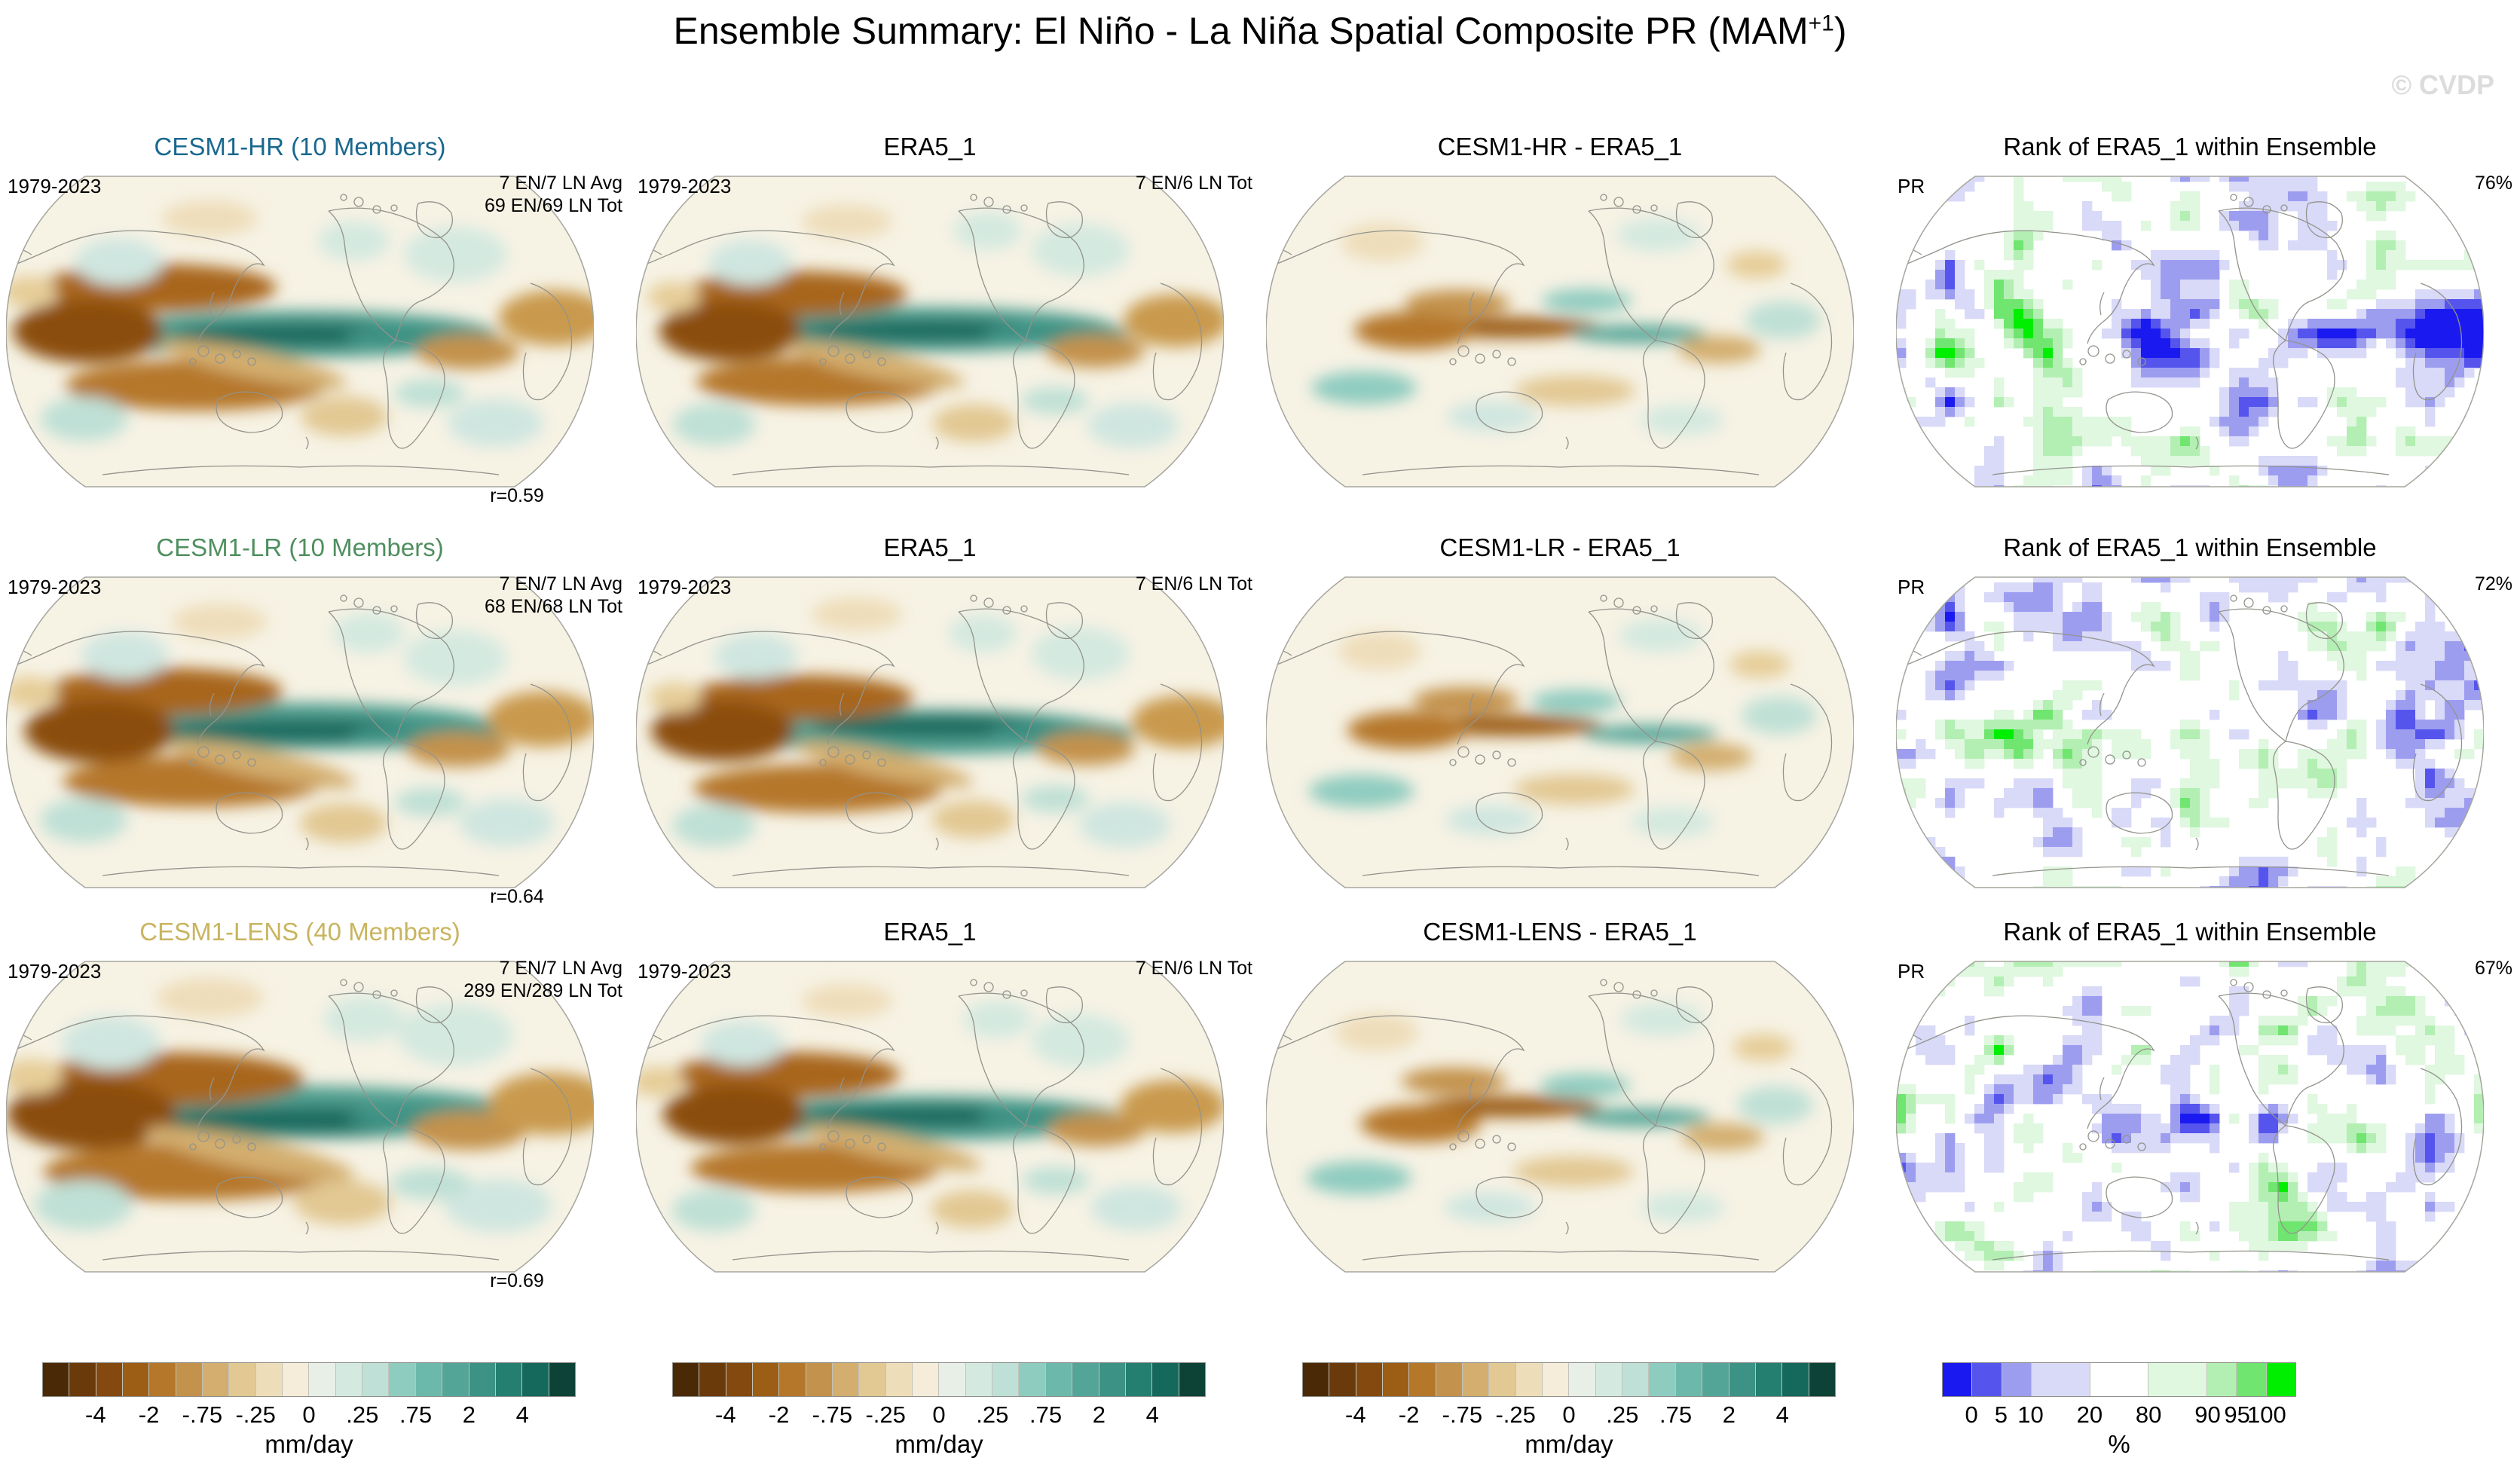 The image size is (2520, 1467). I want to click on page-title-suffix: ), so click(1840, 31).